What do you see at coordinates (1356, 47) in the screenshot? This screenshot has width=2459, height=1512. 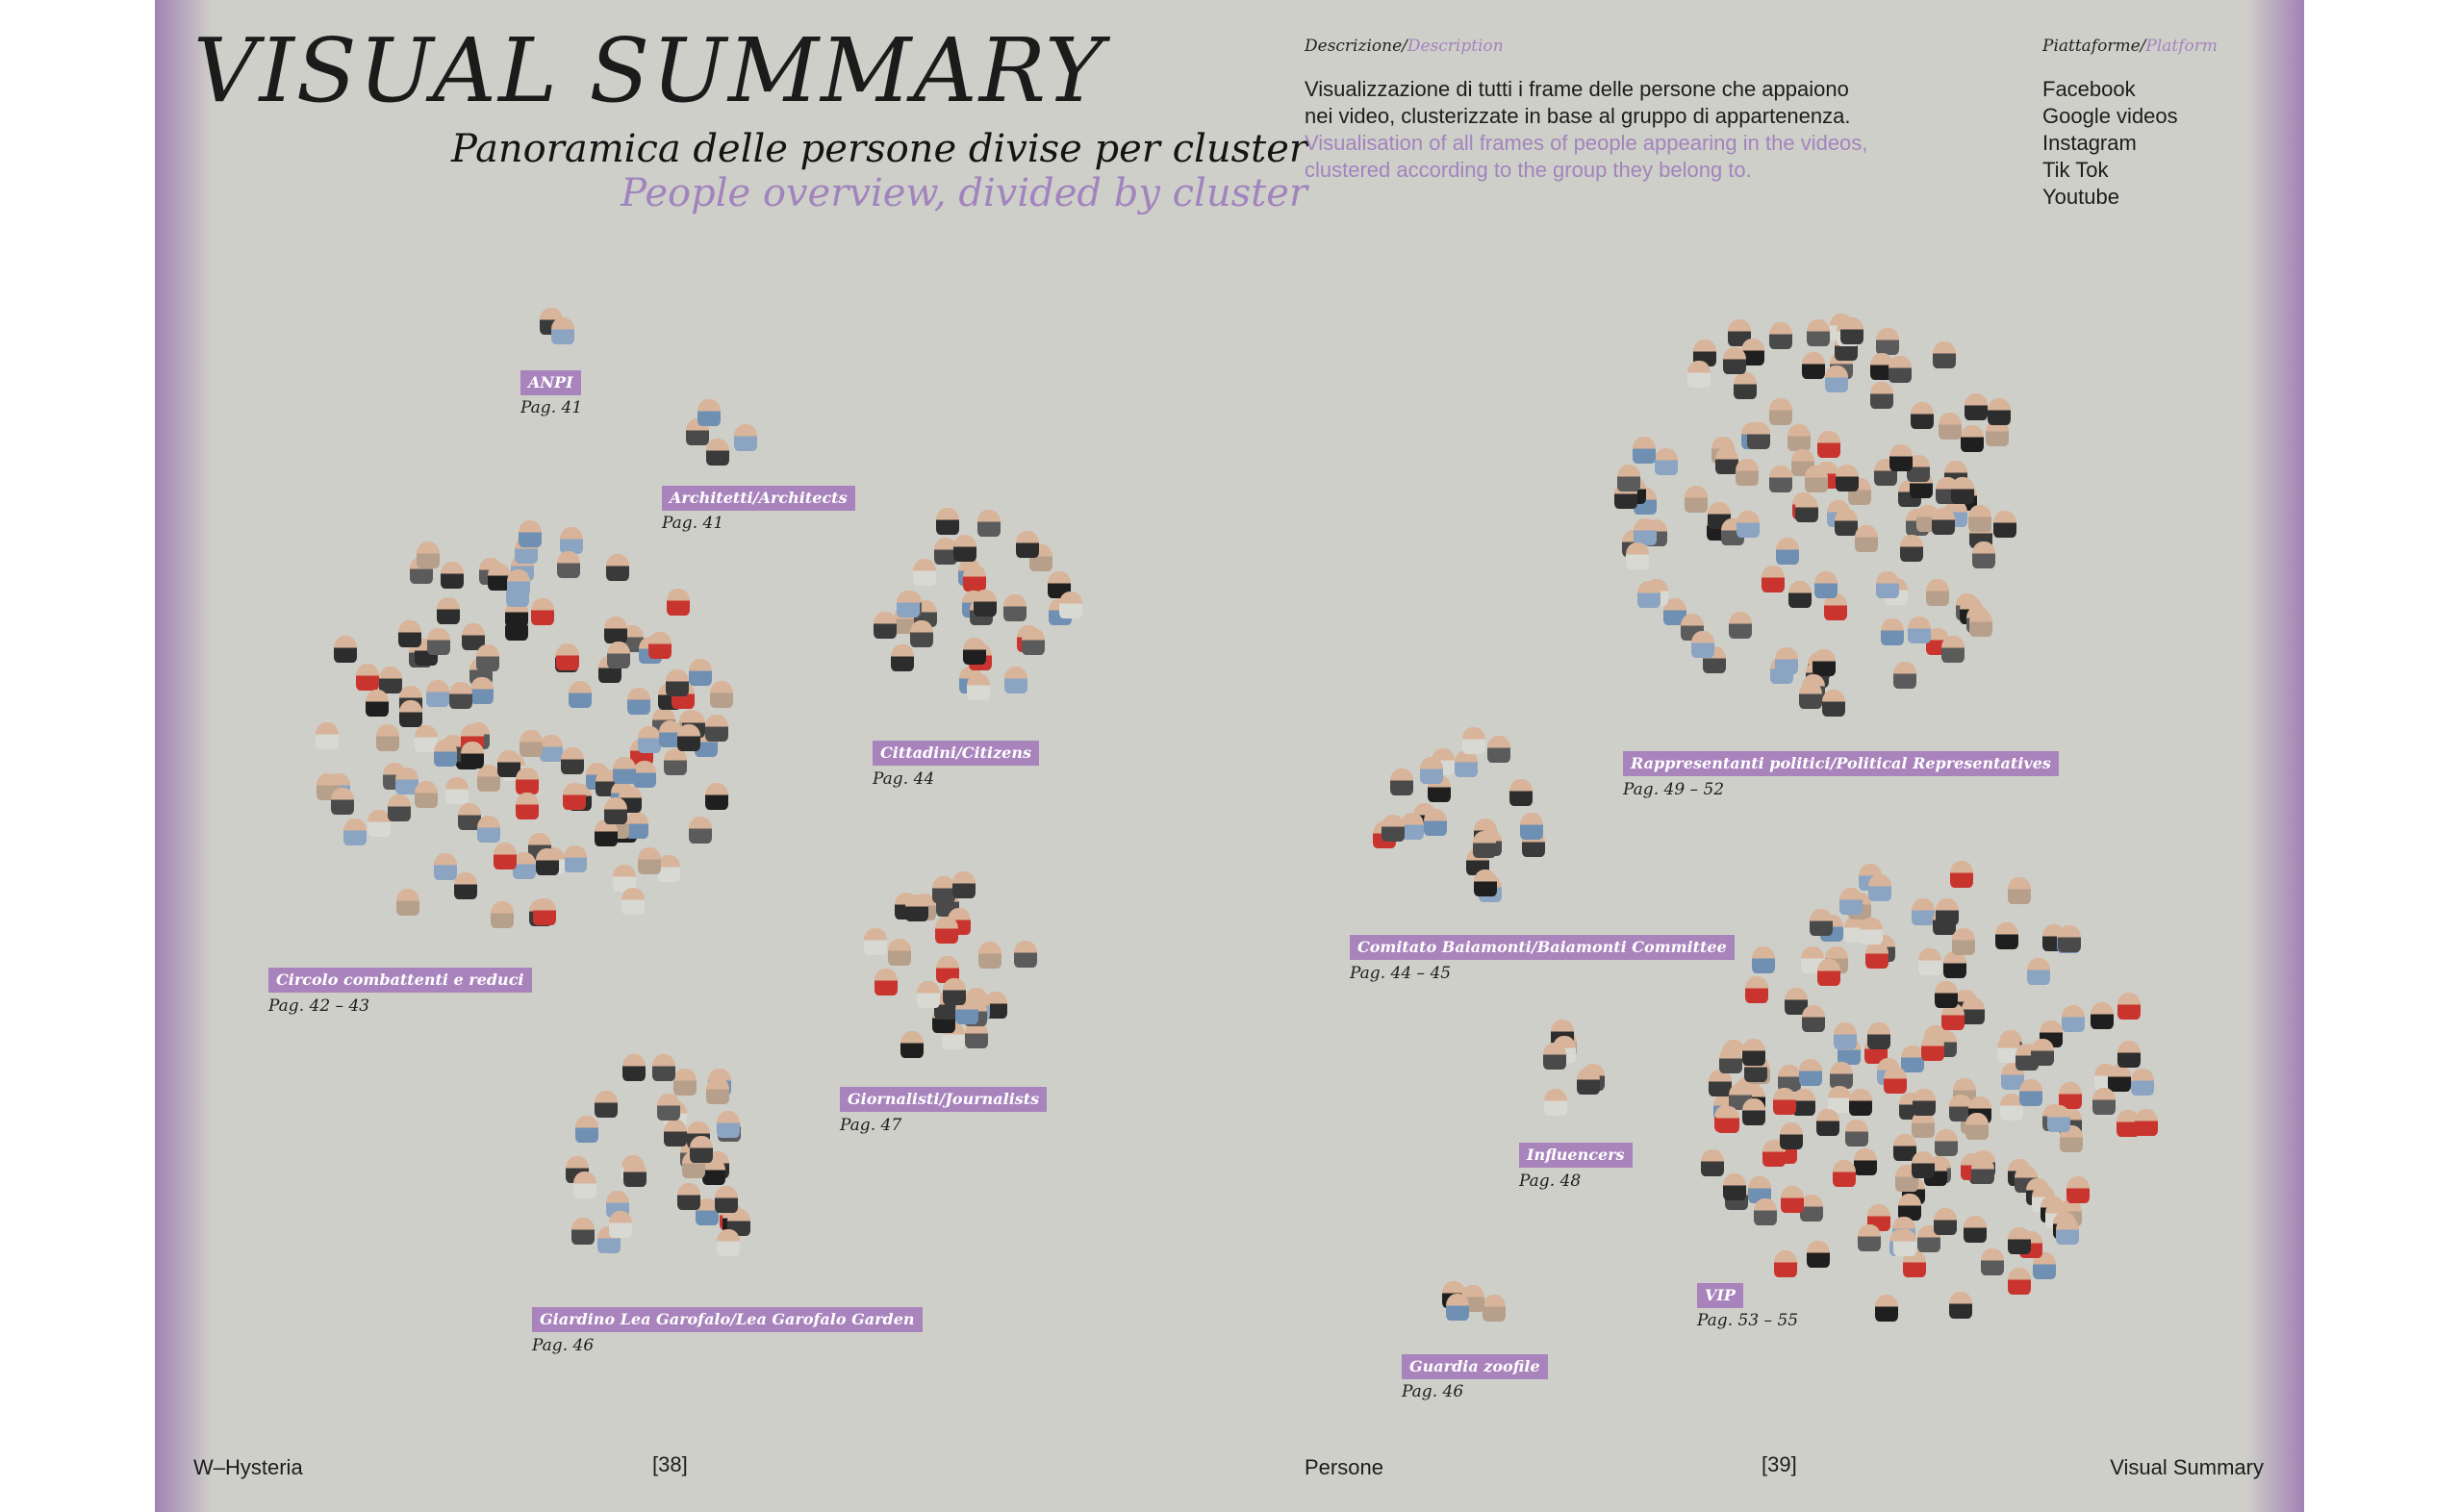 I see `description-header-it: Descrizione/` at bounding box center [1356, 47].